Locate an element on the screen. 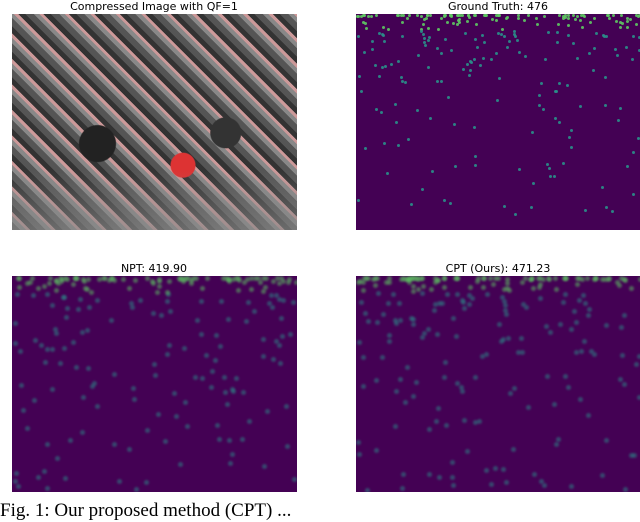 The image size is (640, 522). panel-title-cpt: CPT (Ours): 471.23 is located at coordinates (494, 268).